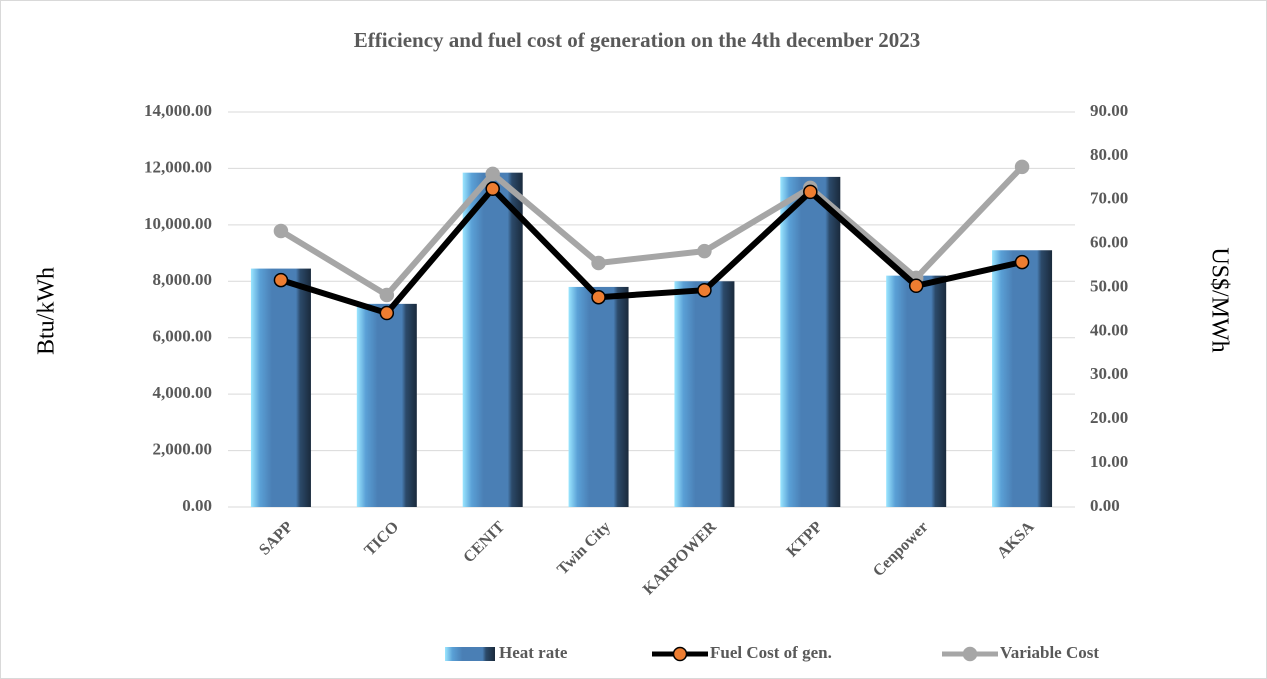 The width and height of the screenshot is (1267, 679). What do you see at coordinates (1109, 242) in the screenshot?
I see `y2-tick-label: 60.00` at bounding box center [1109, 242].